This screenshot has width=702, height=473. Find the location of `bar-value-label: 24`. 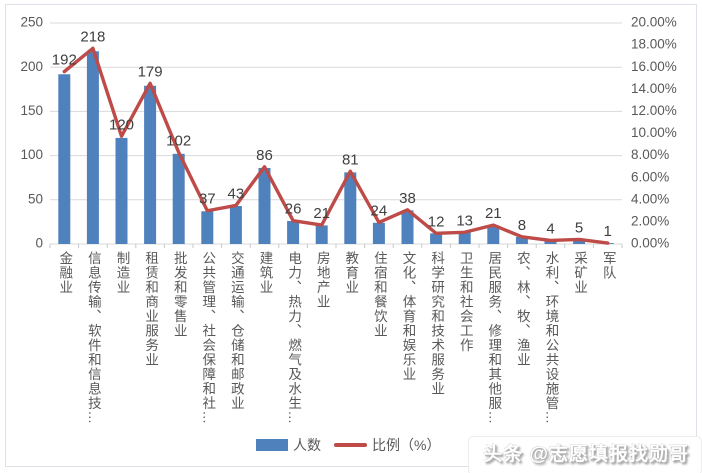

bar-value-label: 24 is located at coordinates (379, 210).